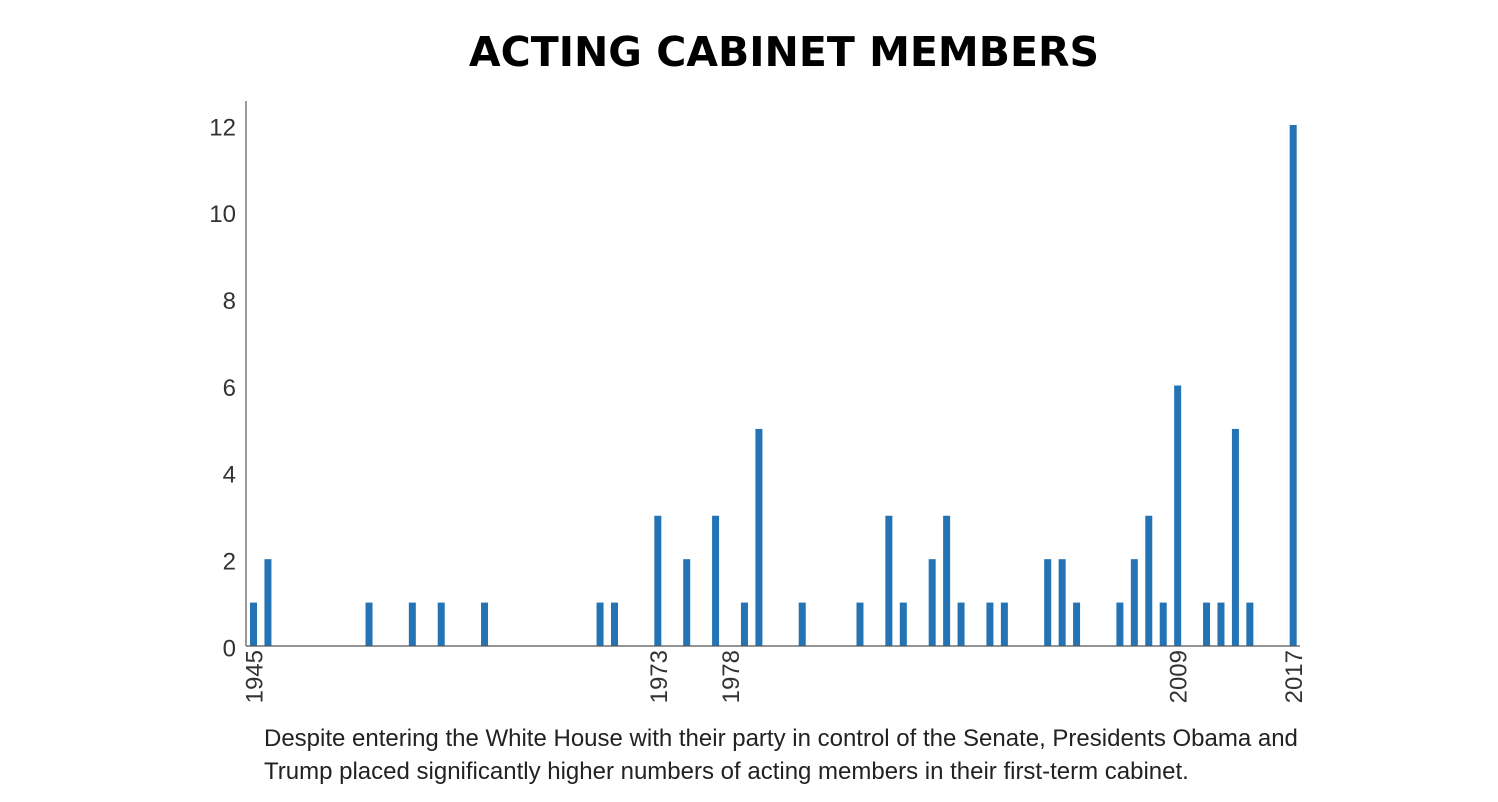  What do you see at coordinates (600, 624) in the screenshot?
I see `bar-1969` at bounding box center [600, 624].